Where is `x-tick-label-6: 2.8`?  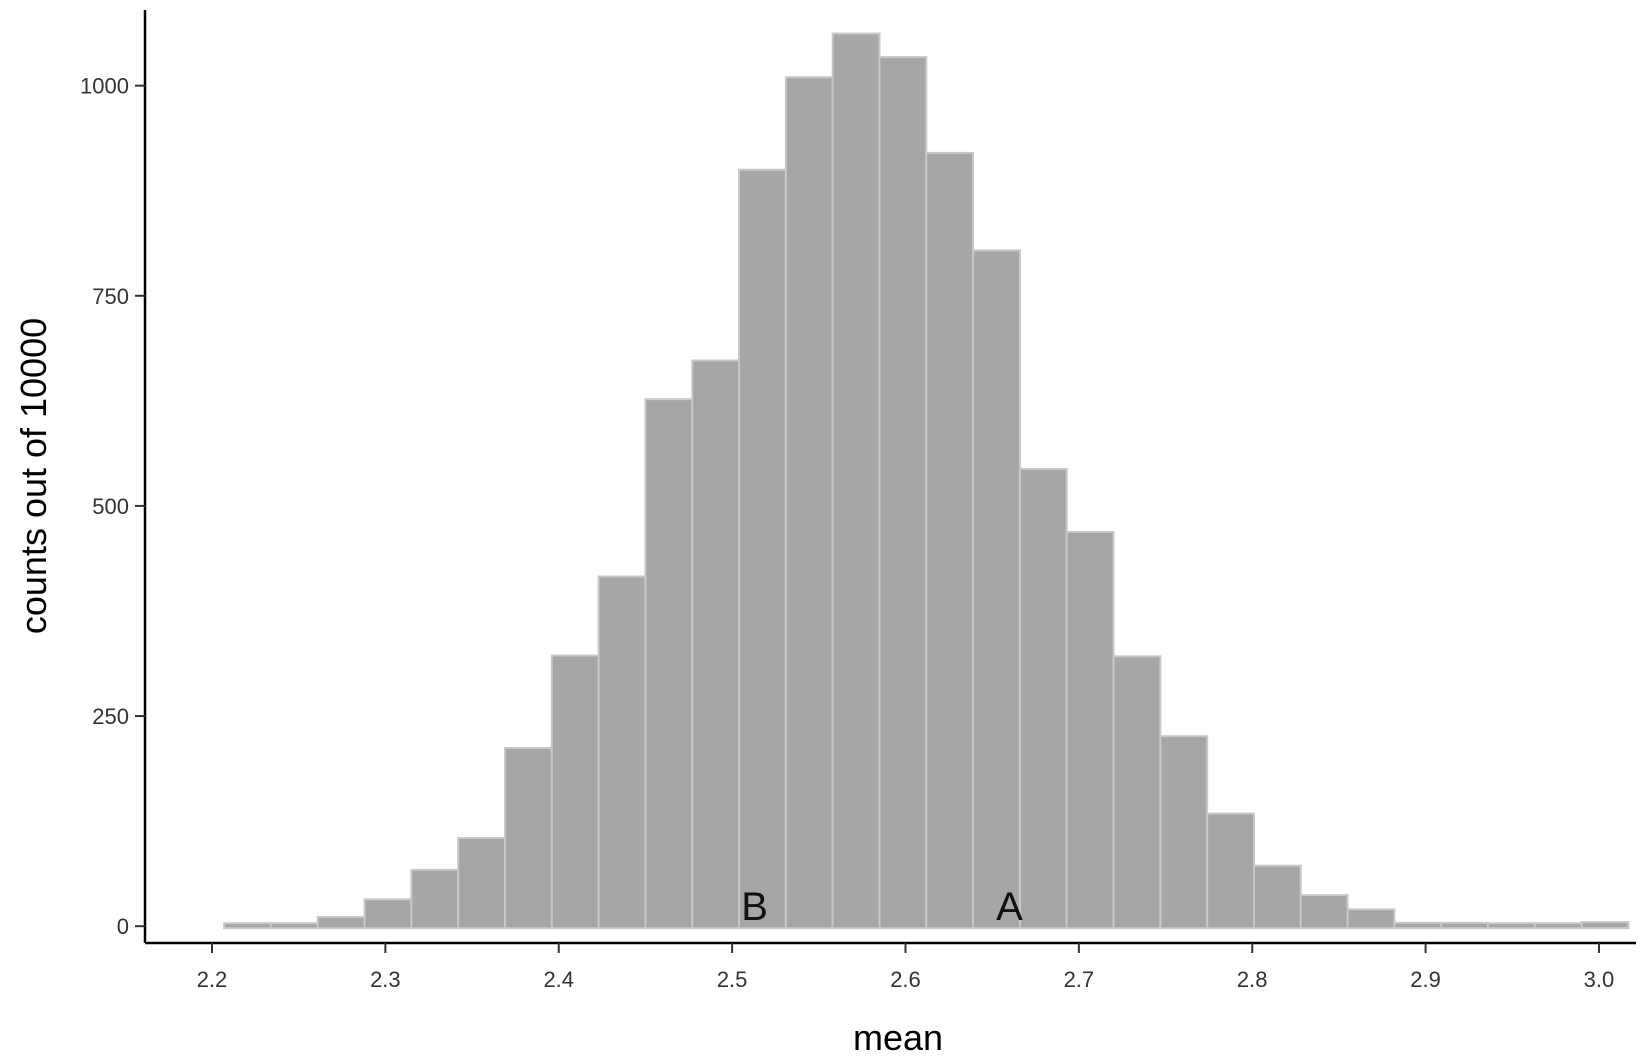 x-tick-label-6: 2.8 is located at coordinates (1252, 979).